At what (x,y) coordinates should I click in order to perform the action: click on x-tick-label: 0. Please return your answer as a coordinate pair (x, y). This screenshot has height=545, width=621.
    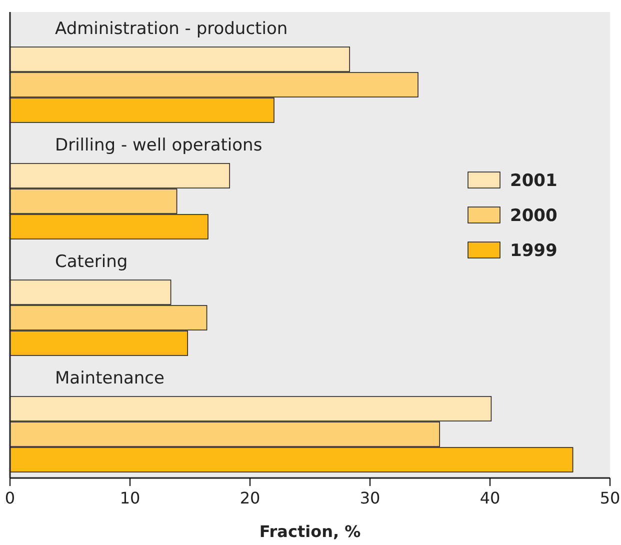
    Looking at the image, I should click on (10, 498).